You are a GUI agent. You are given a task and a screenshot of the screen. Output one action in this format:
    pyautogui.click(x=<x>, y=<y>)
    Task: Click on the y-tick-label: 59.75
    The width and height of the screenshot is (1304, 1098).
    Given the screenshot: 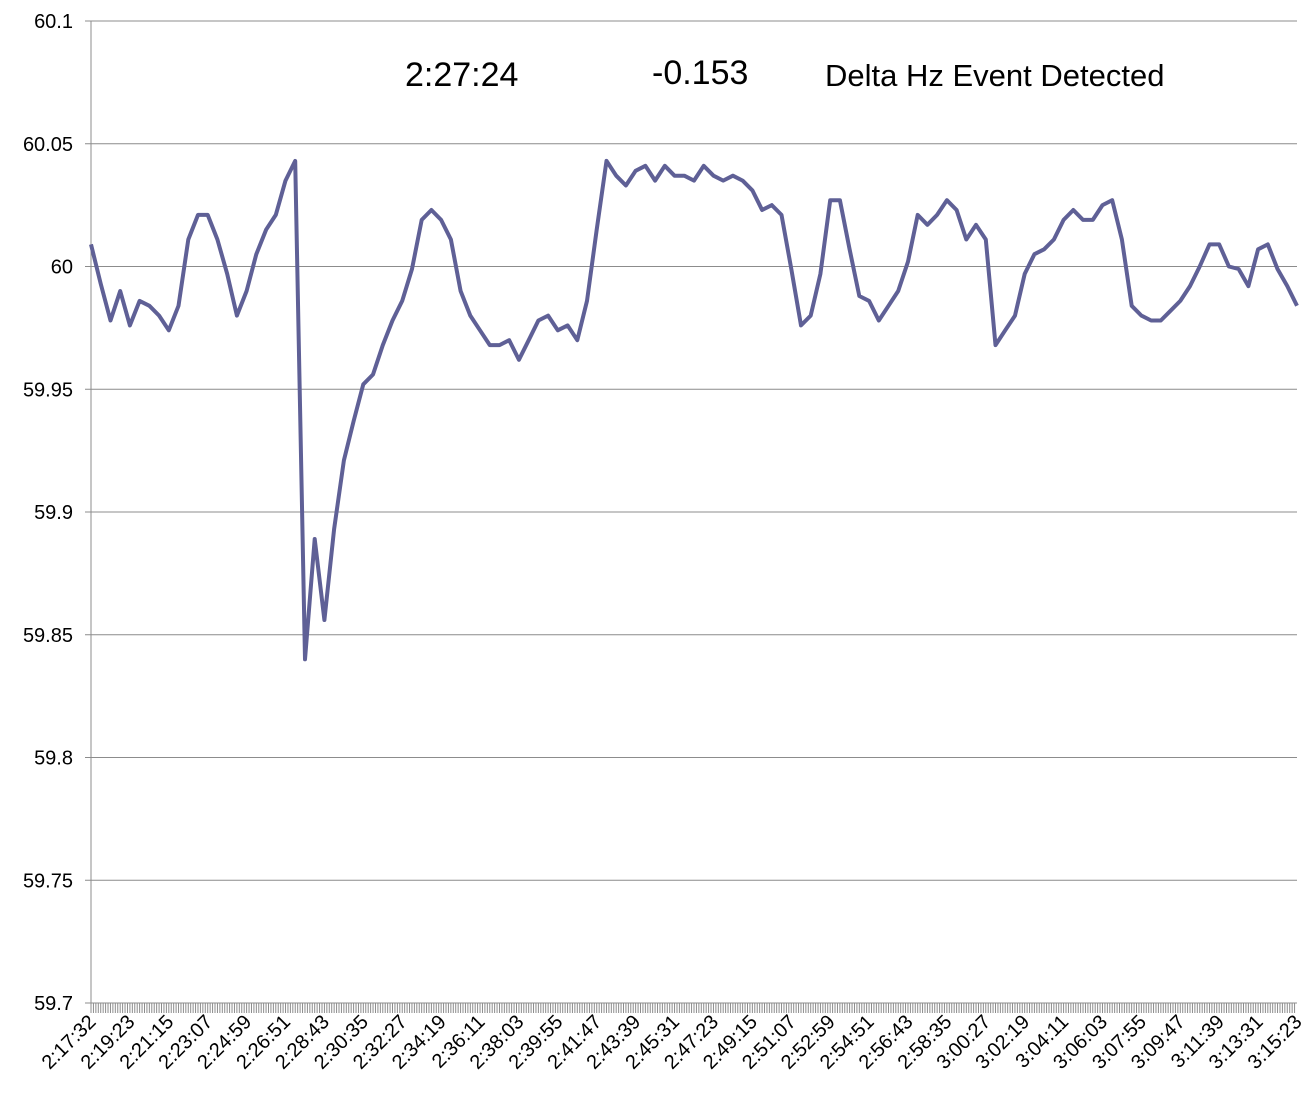 What is the action you would take?
    pyautogui.click(x=48, y=881)
    